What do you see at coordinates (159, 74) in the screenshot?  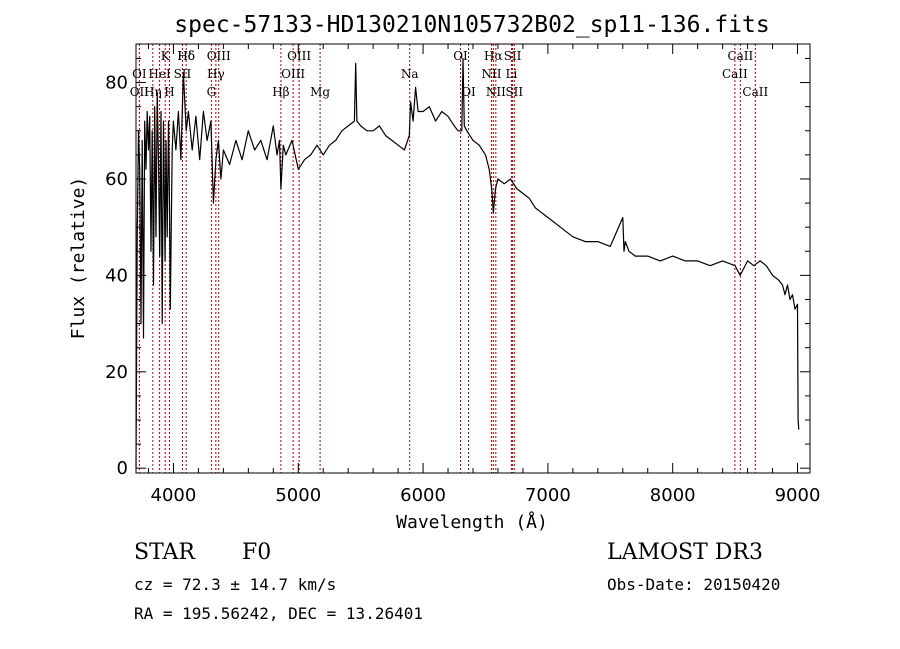 I see `marker-label: HeI` at bounding box center [159, 74].